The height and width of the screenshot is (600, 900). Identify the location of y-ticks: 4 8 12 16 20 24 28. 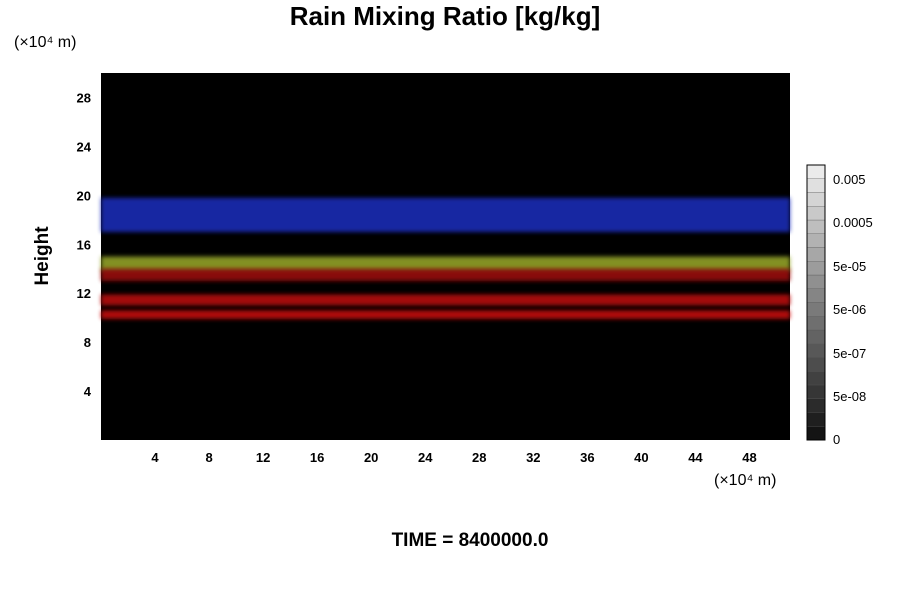
(84, 244).